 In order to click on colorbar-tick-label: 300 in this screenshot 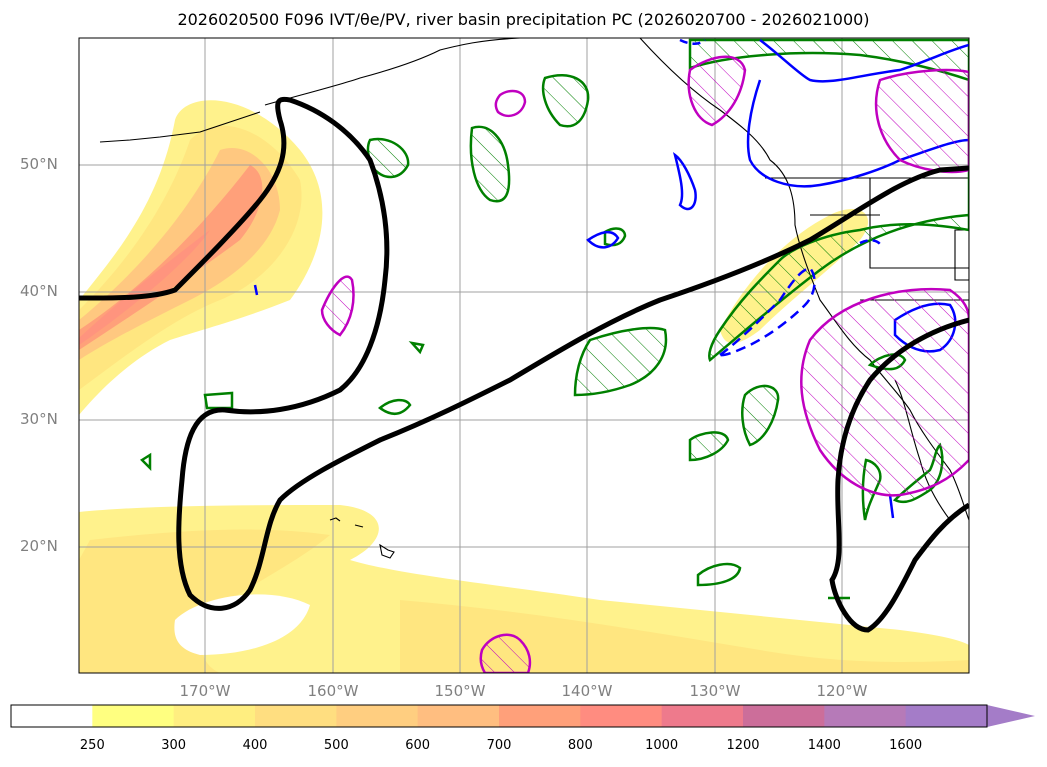, I will do `click(174, 745)`.